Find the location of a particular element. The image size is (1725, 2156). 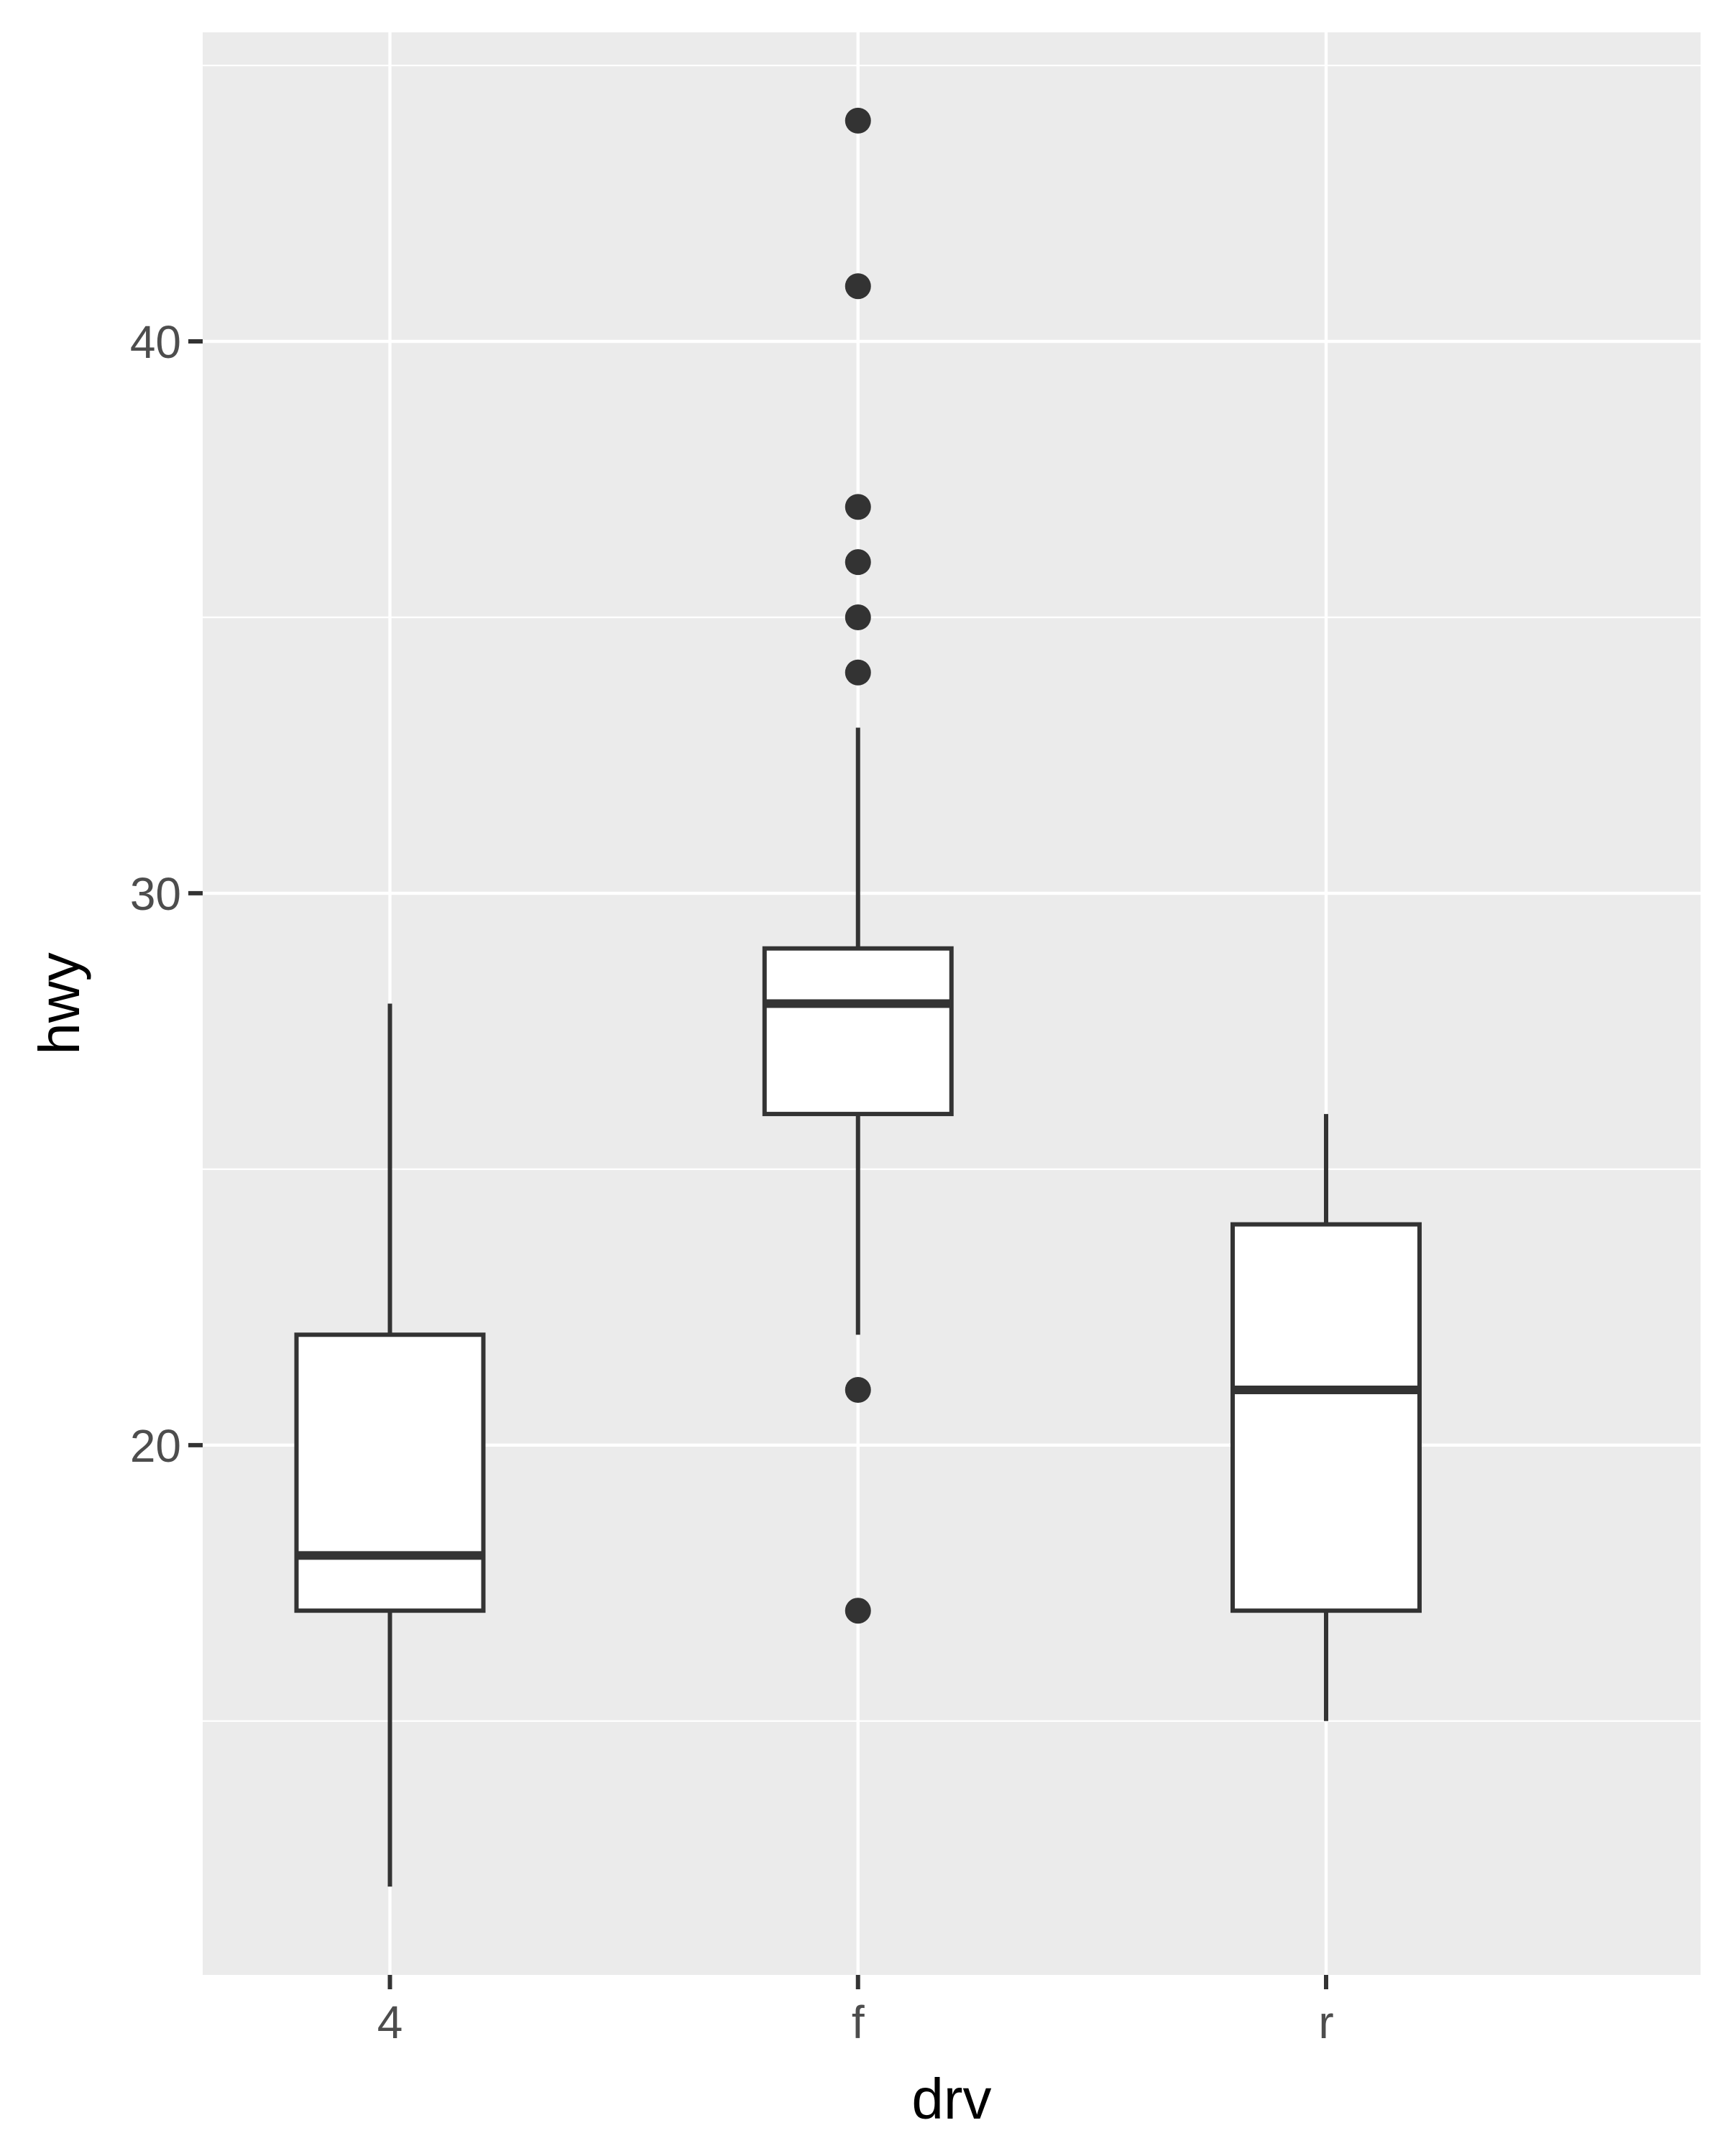

y-axis-title: hwy is located at coordinates (59, 1003).